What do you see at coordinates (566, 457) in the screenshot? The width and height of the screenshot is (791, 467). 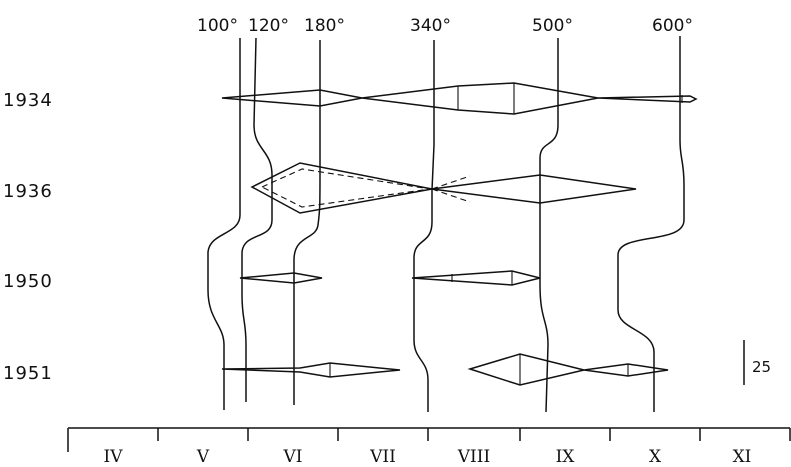 I see `month-label-ix: IX` at bounding box center [566, 457].